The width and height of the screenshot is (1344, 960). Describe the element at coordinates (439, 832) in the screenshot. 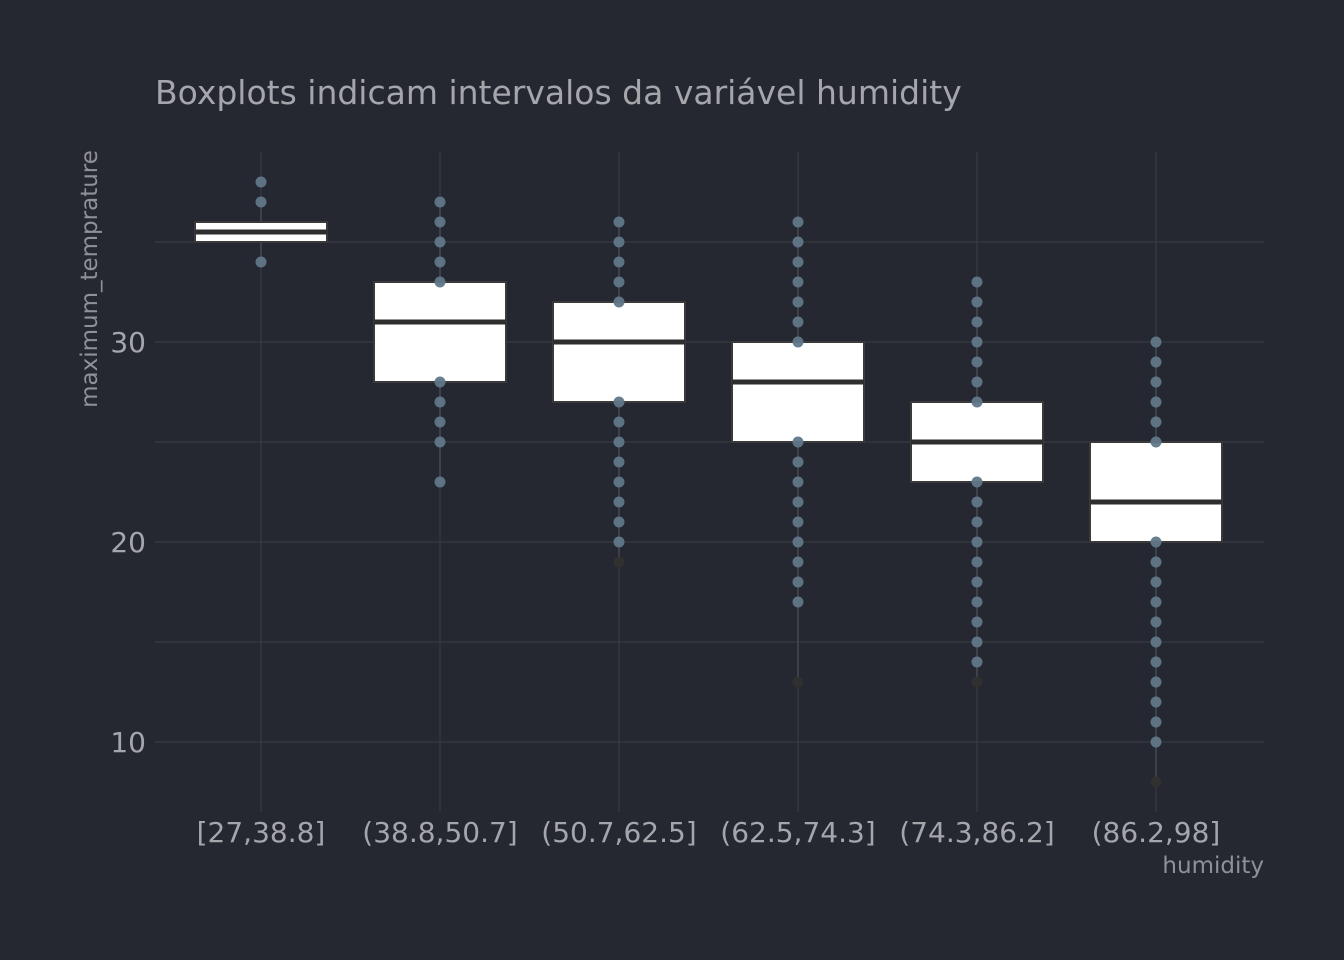

I see `x-tick-label: (38.8,50.7]` at that location.